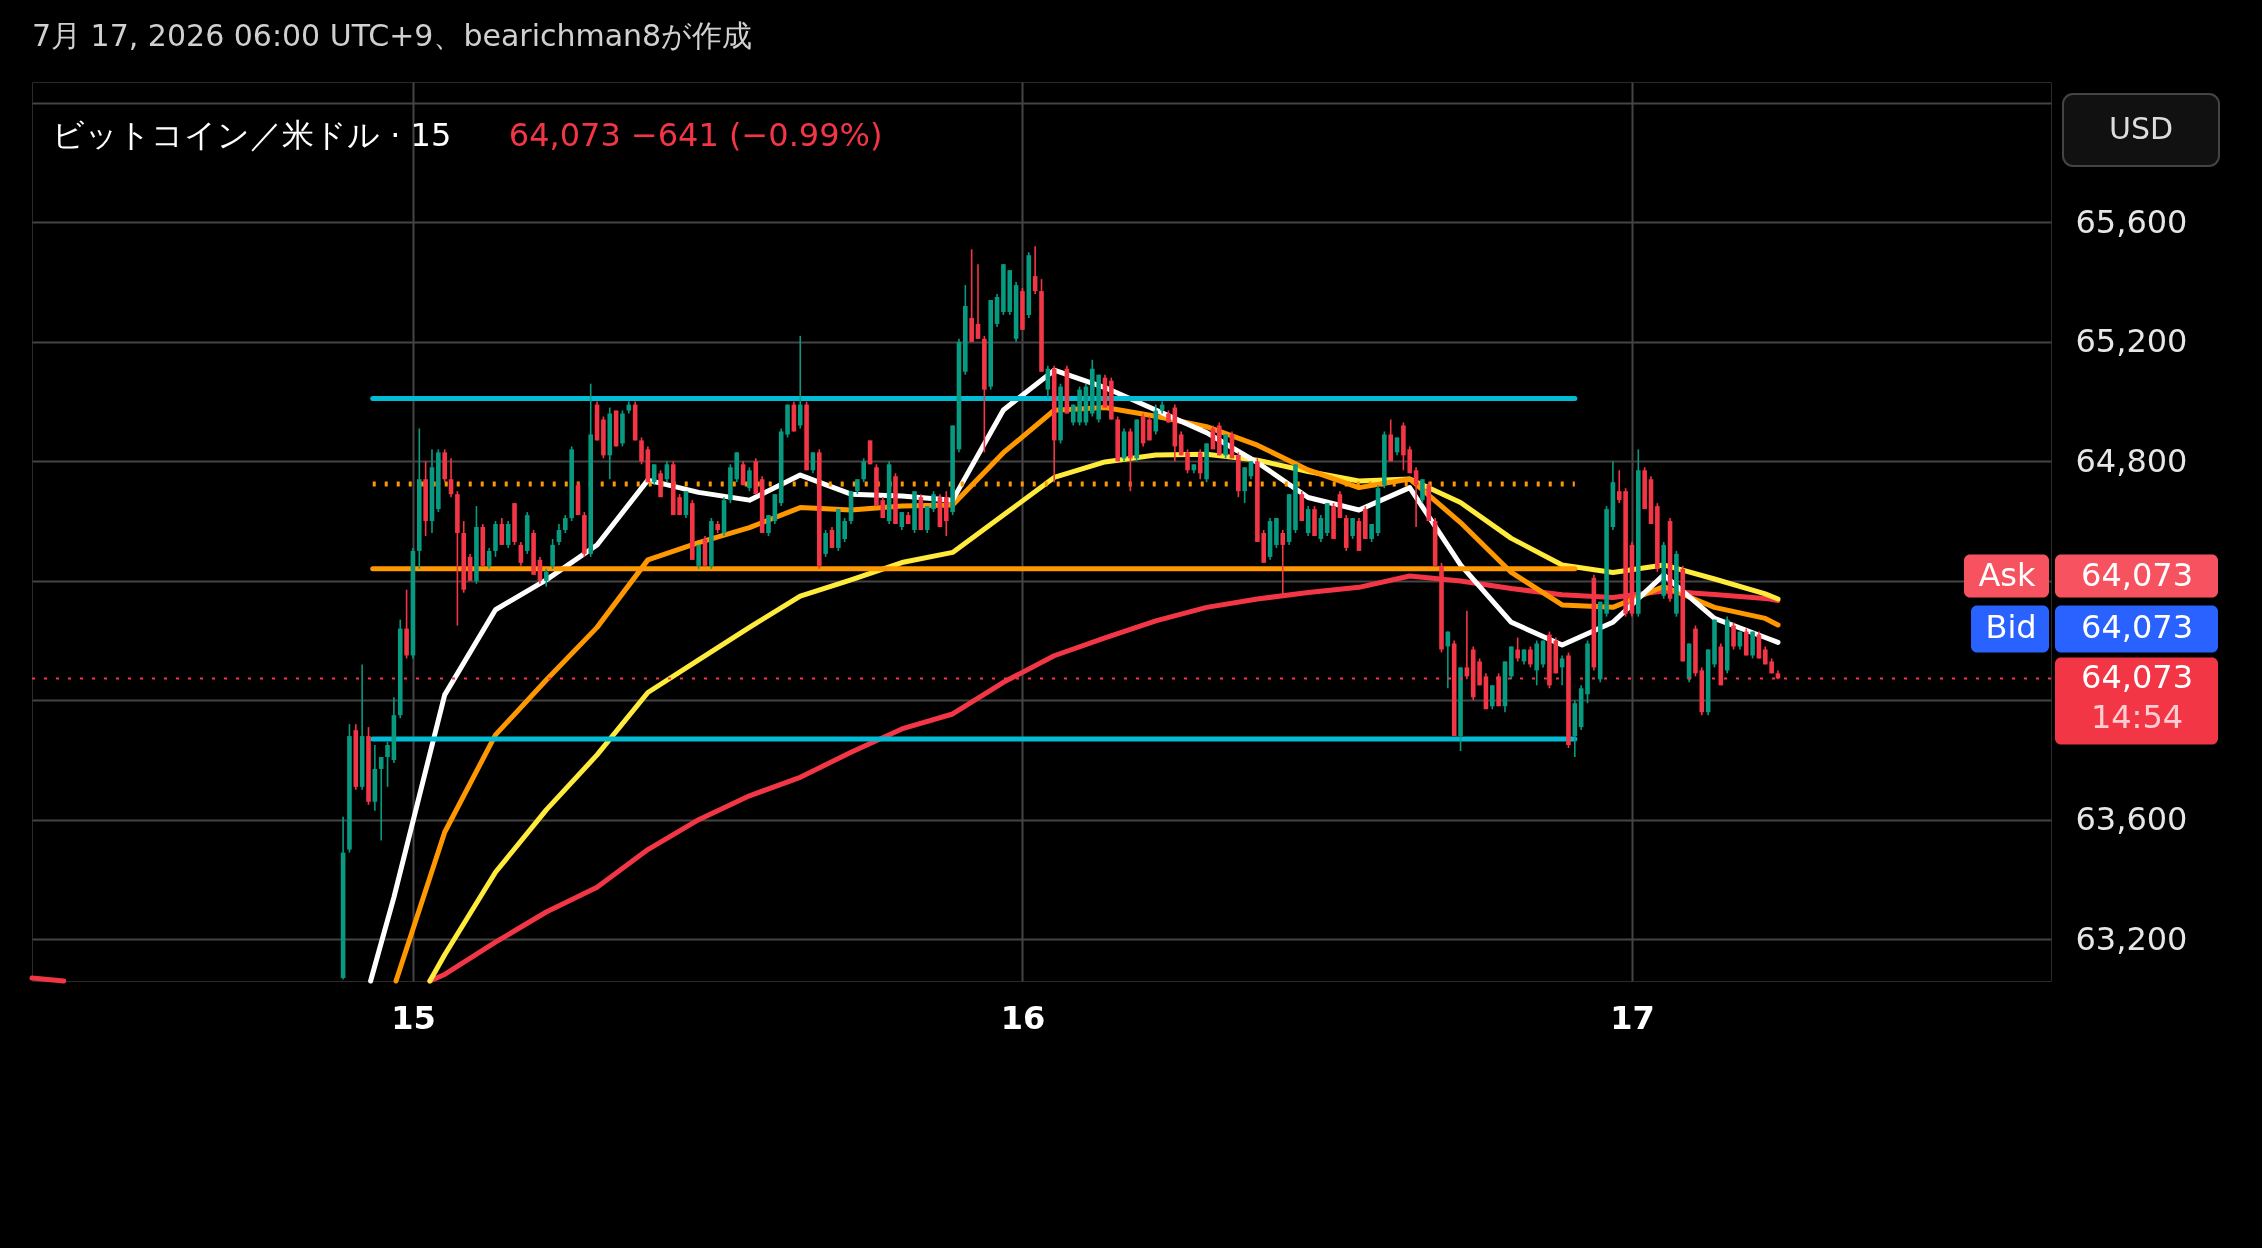 This screenshot has width=2262, height=1248. What do you see at coordinates (2131, 341) in the screenshot?
I see `y-tick-label: 65,200` at bounding box center [2131, 341].